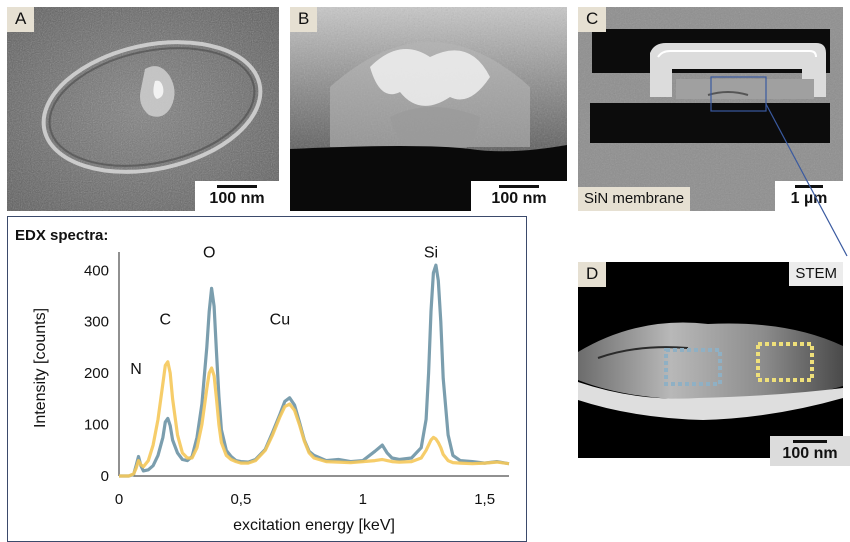  I want to click on panel-b-image, so click(428, 109).